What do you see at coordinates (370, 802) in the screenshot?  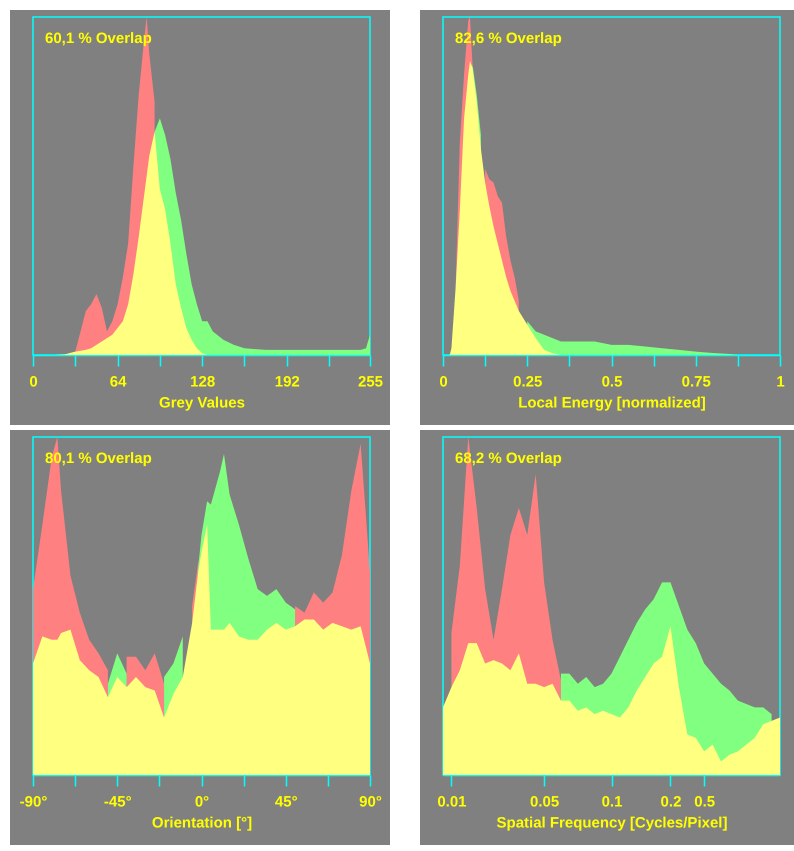 I see `x-tick-label: 90°` at bounding box center [370, 802].